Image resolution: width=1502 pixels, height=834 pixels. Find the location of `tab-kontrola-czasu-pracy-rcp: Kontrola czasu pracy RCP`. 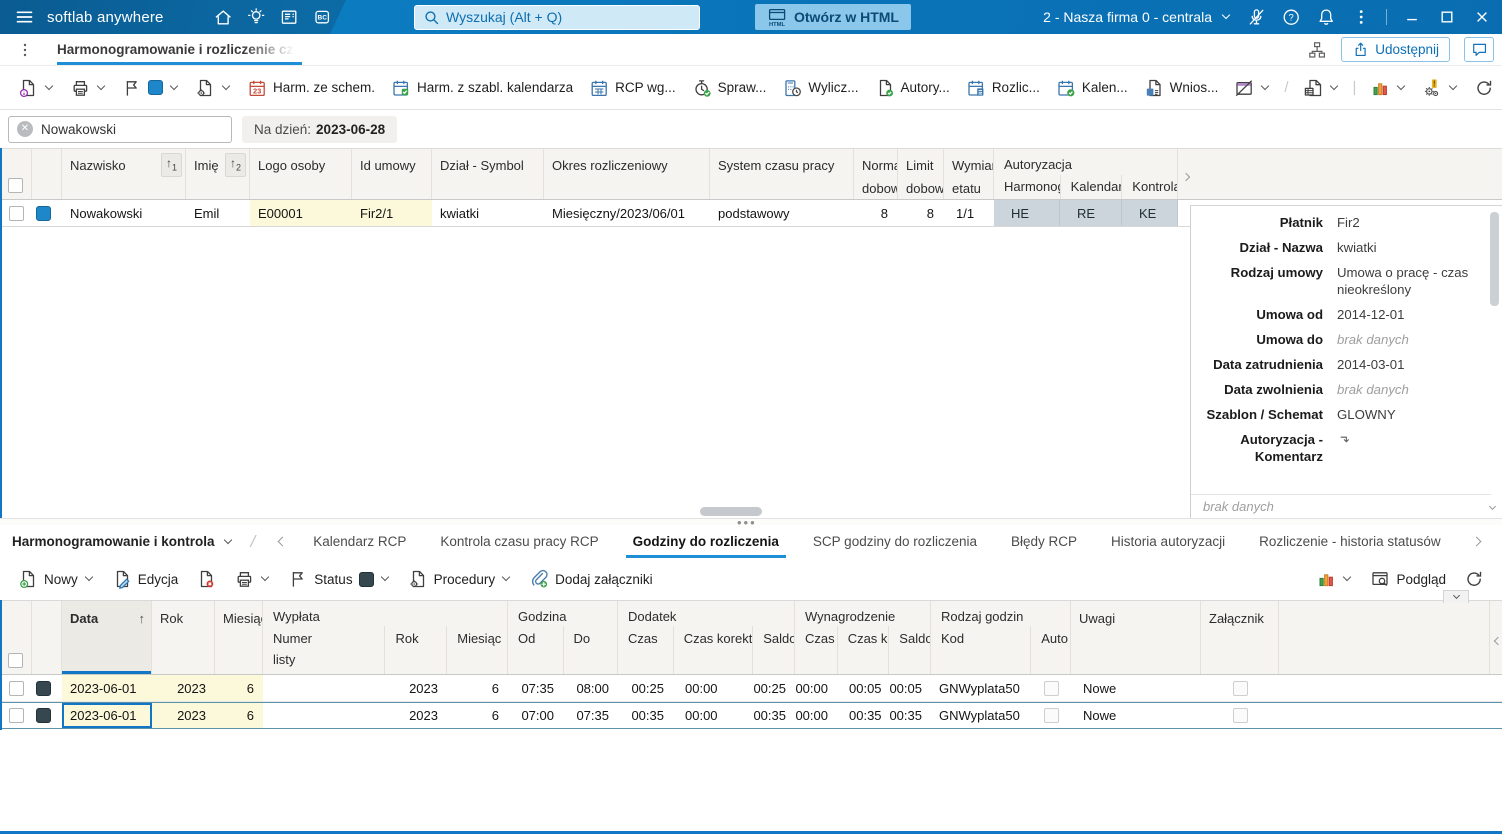

tab-kontrola-czasu-pracy-rcp: Kontrola czasu pracy RCP is located at coordinates (519, 541).